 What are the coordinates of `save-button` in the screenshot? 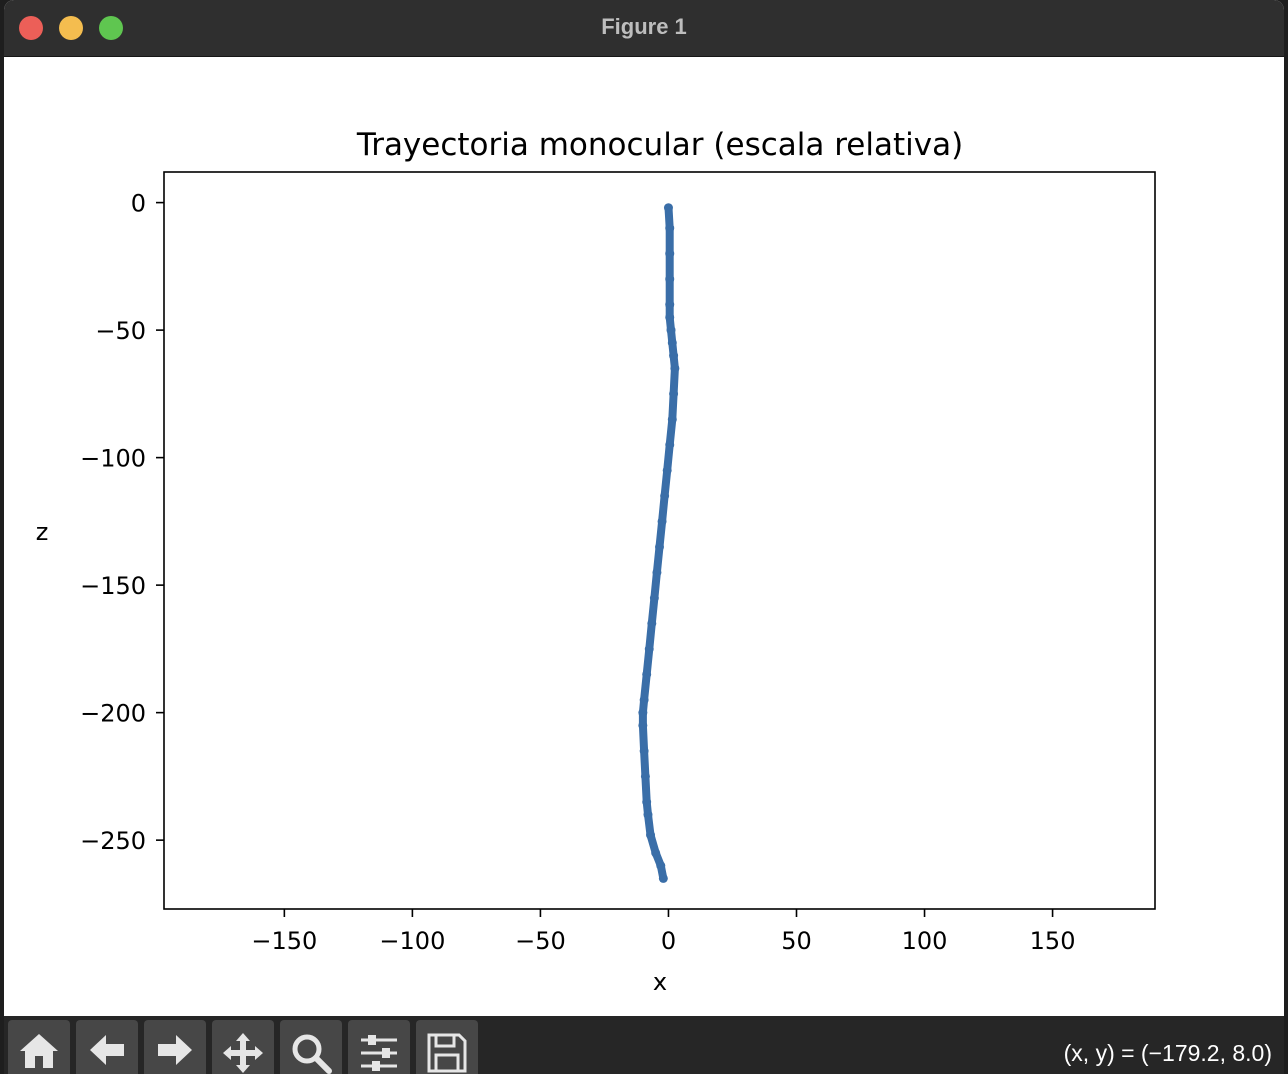 It's located at (447, 1047).